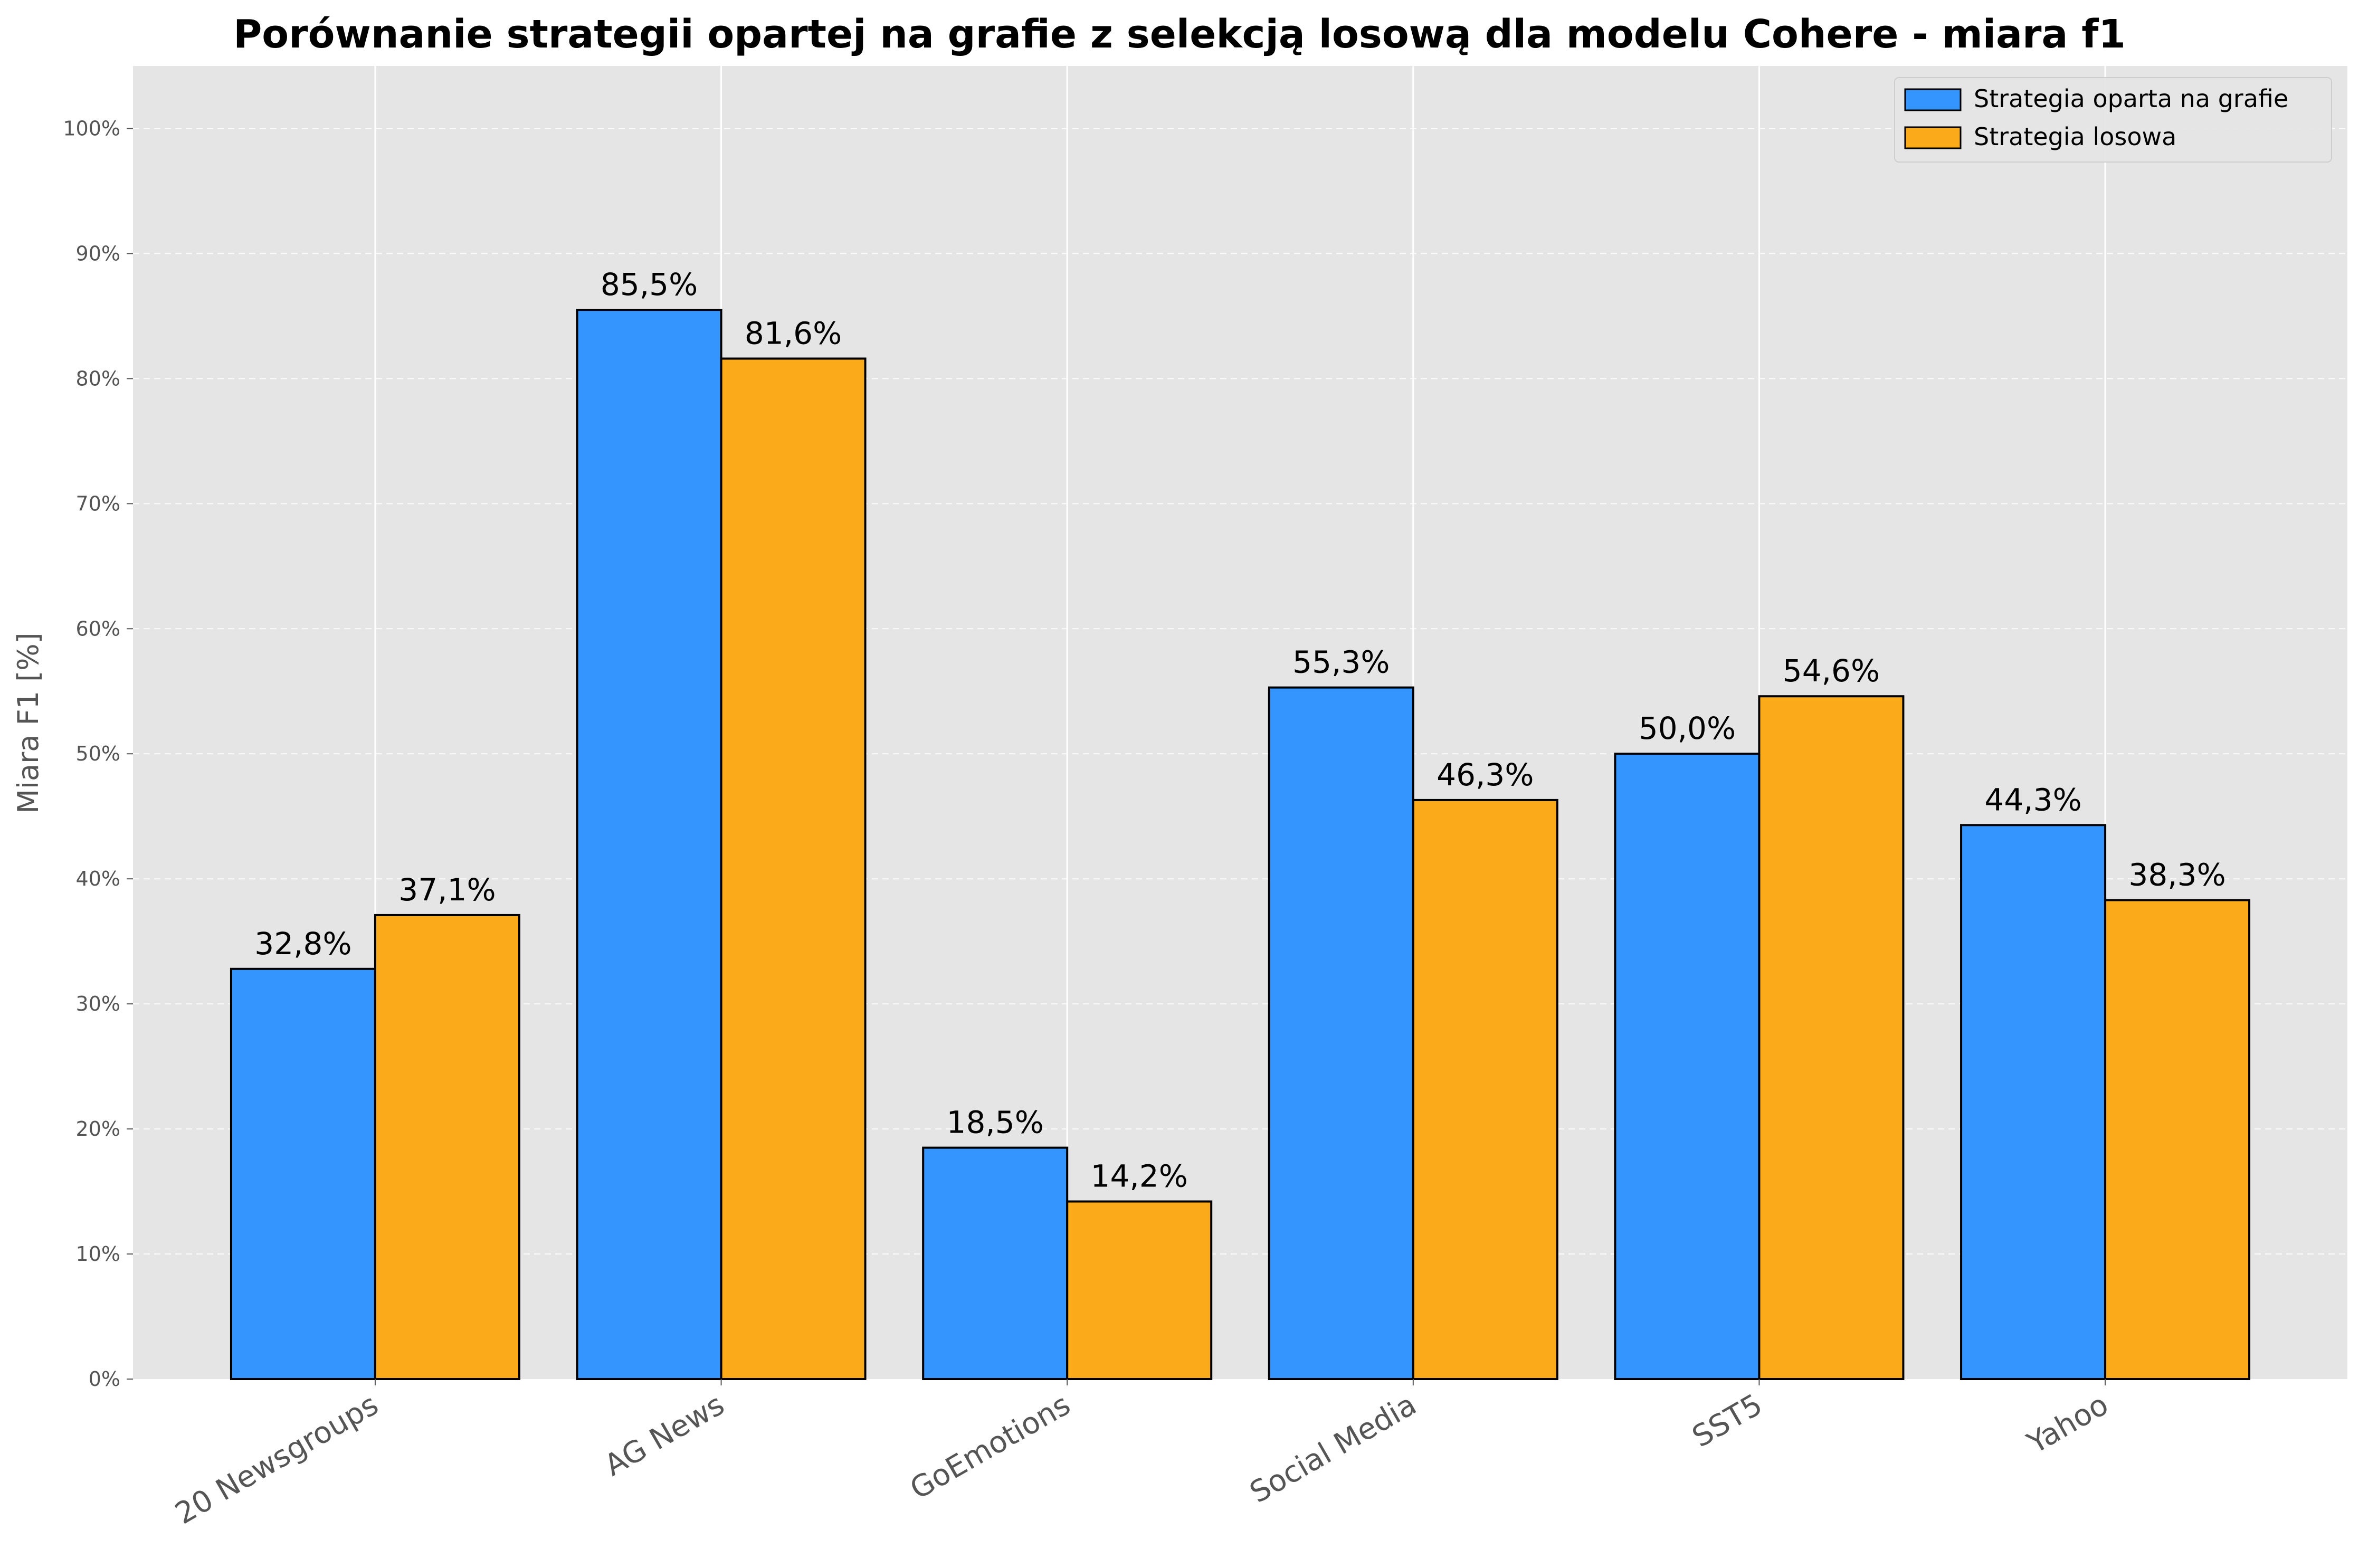  Describe the element at coordinates (447, 890) in the screenshot. I see `bar-value-label: 37,1%` at that location.